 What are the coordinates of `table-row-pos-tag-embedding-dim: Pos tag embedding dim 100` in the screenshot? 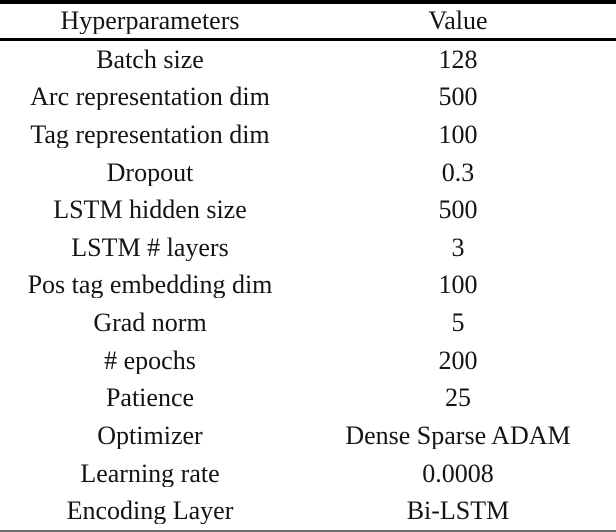 It's located at (308, 286).